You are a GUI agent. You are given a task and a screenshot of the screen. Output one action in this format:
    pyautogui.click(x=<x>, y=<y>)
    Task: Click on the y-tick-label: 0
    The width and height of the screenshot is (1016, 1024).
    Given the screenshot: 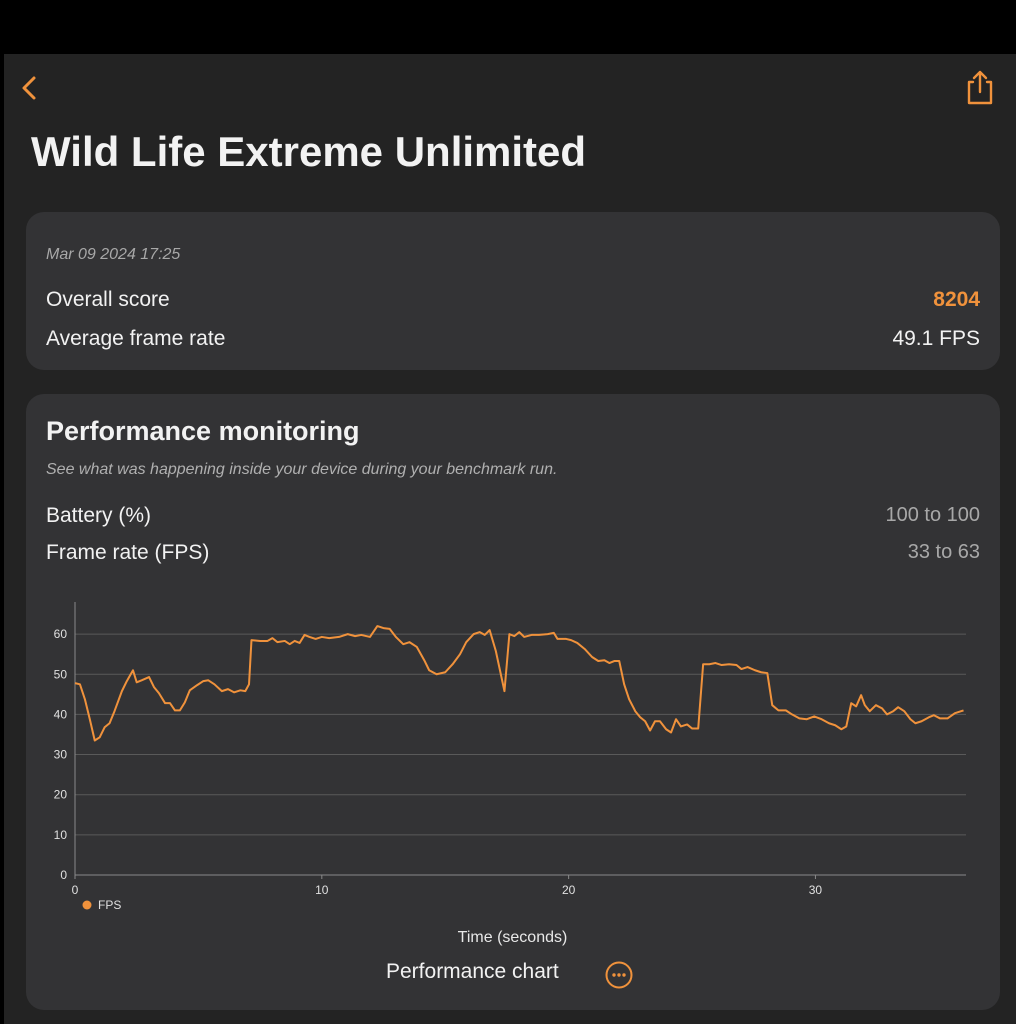 What is the action you would take?
    pyautogui.click(x=63, y=875)
    